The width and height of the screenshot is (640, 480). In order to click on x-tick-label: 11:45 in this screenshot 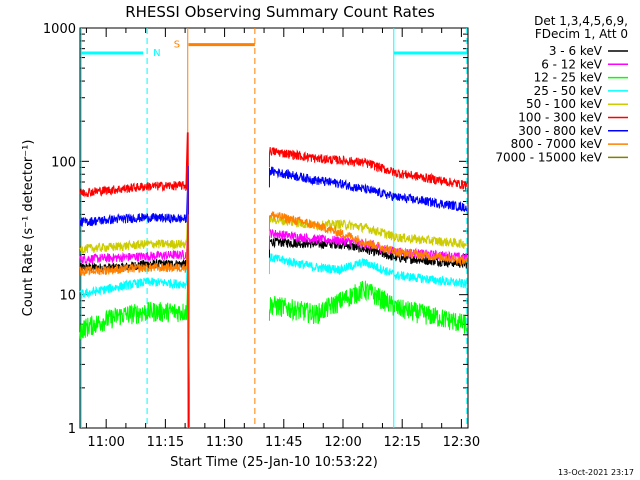, I will do `click(283, 442)`.